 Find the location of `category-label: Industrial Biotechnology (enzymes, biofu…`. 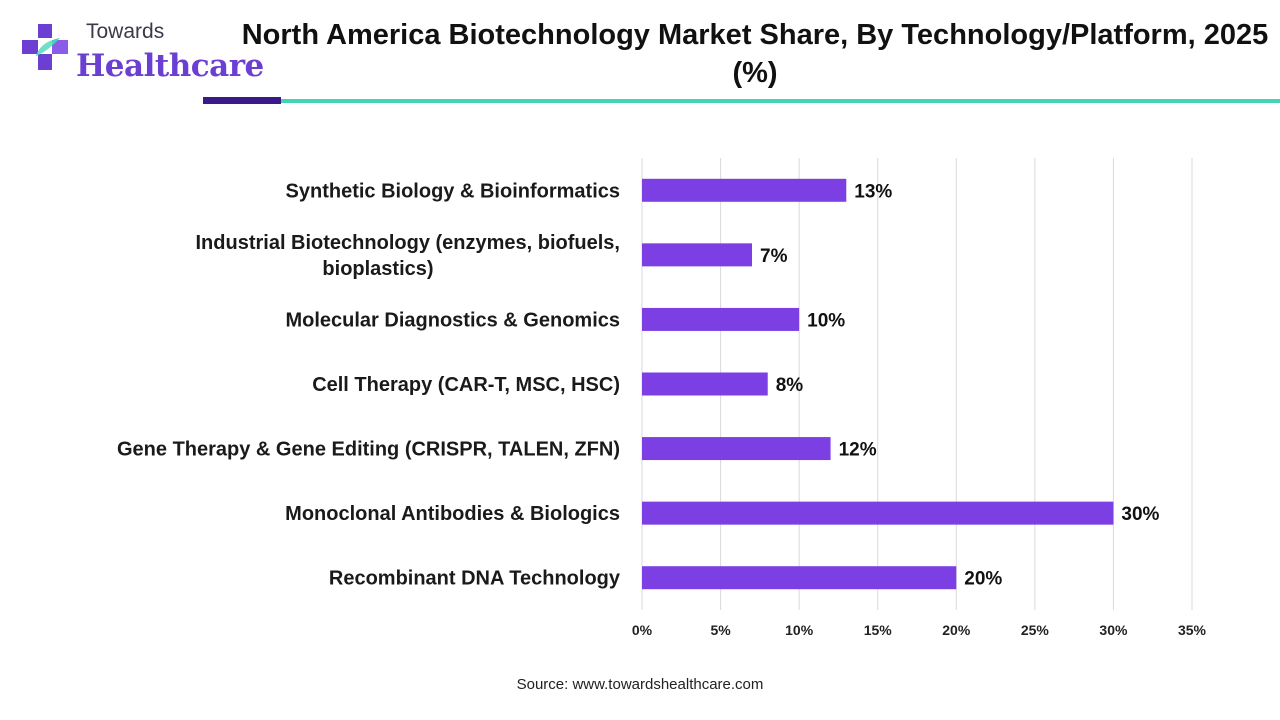

category-label: Industrial Biotechnology (enzymes, biofu… is located at coordinates (407, 243).